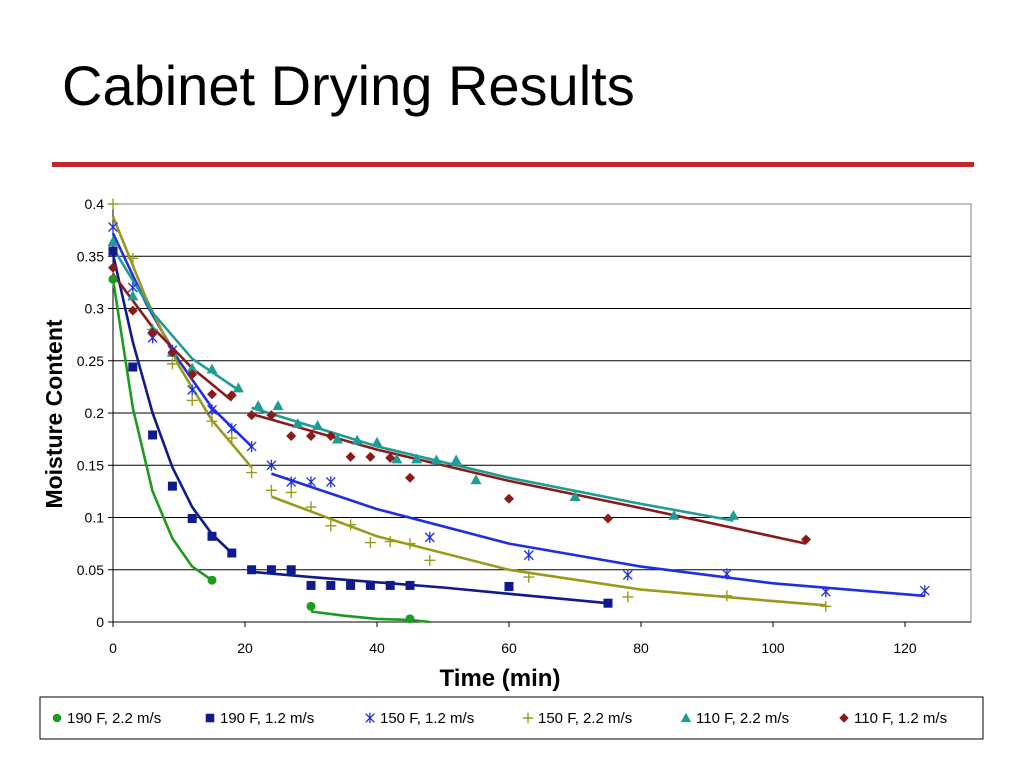 This screenshot has width=1024, height=768. What do you see at coordinates (113, 648) in the screenshot?
I see `x-tick-label: 0` at bounding box center [113, 648].